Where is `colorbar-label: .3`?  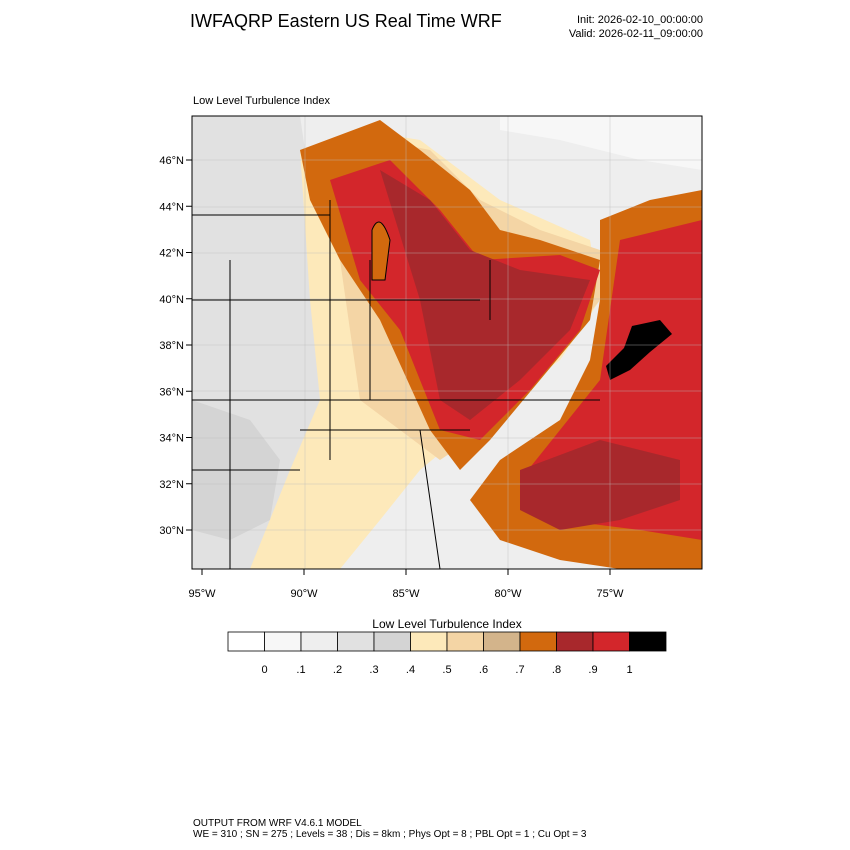 colorbar-label: .3 is located at coordinates (373, 670).